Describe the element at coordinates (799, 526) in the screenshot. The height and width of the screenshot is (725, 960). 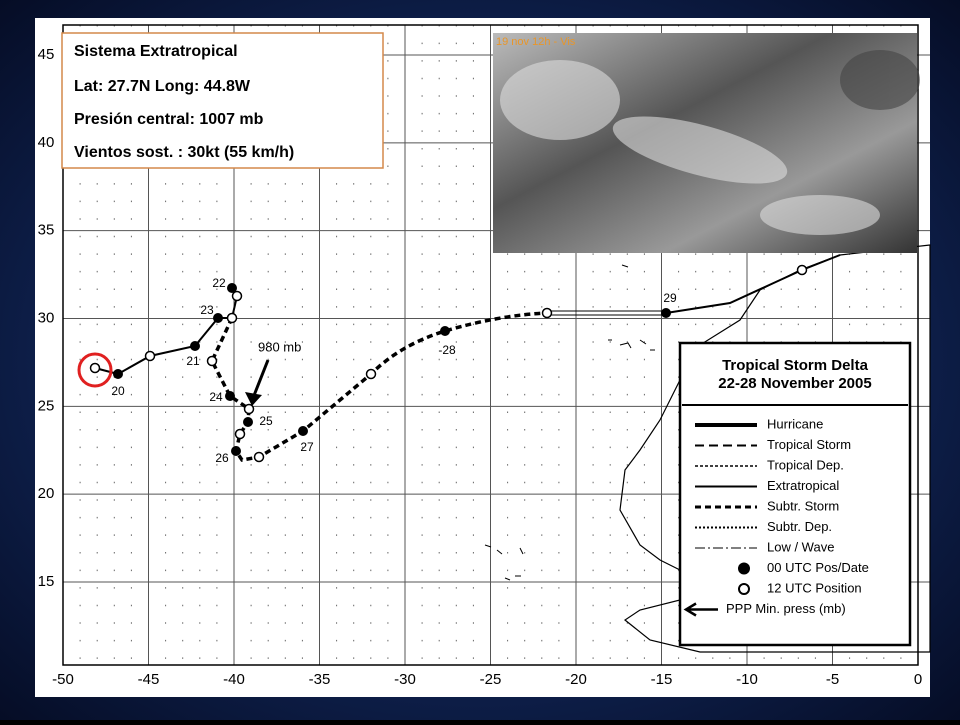
I see `legend-label: Subtr. Dep.` at that location.